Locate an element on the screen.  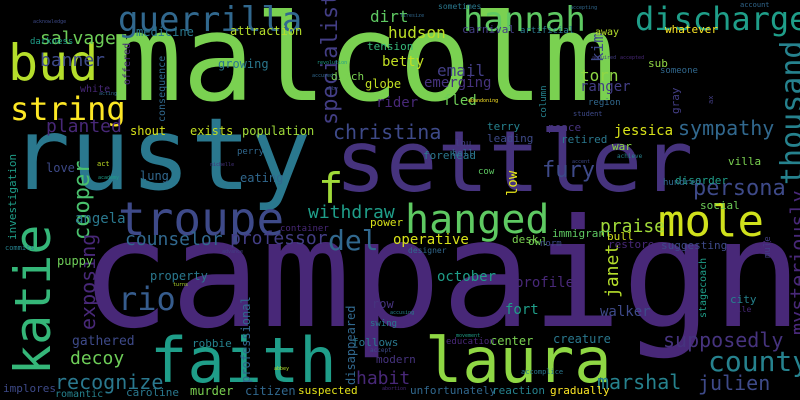
word-retired: retired is located at coordinates (584, 139).